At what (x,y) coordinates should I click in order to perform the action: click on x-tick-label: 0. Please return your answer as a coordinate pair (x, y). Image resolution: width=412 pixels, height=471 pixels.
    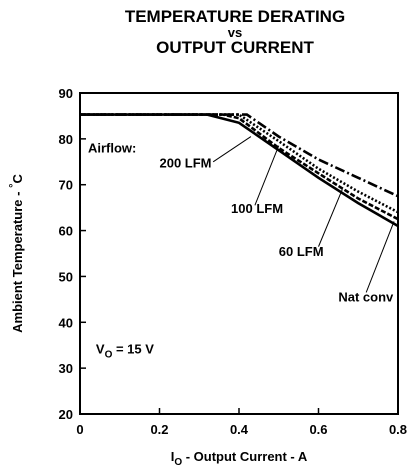
    Looking at the image, I should click on (79, 429).